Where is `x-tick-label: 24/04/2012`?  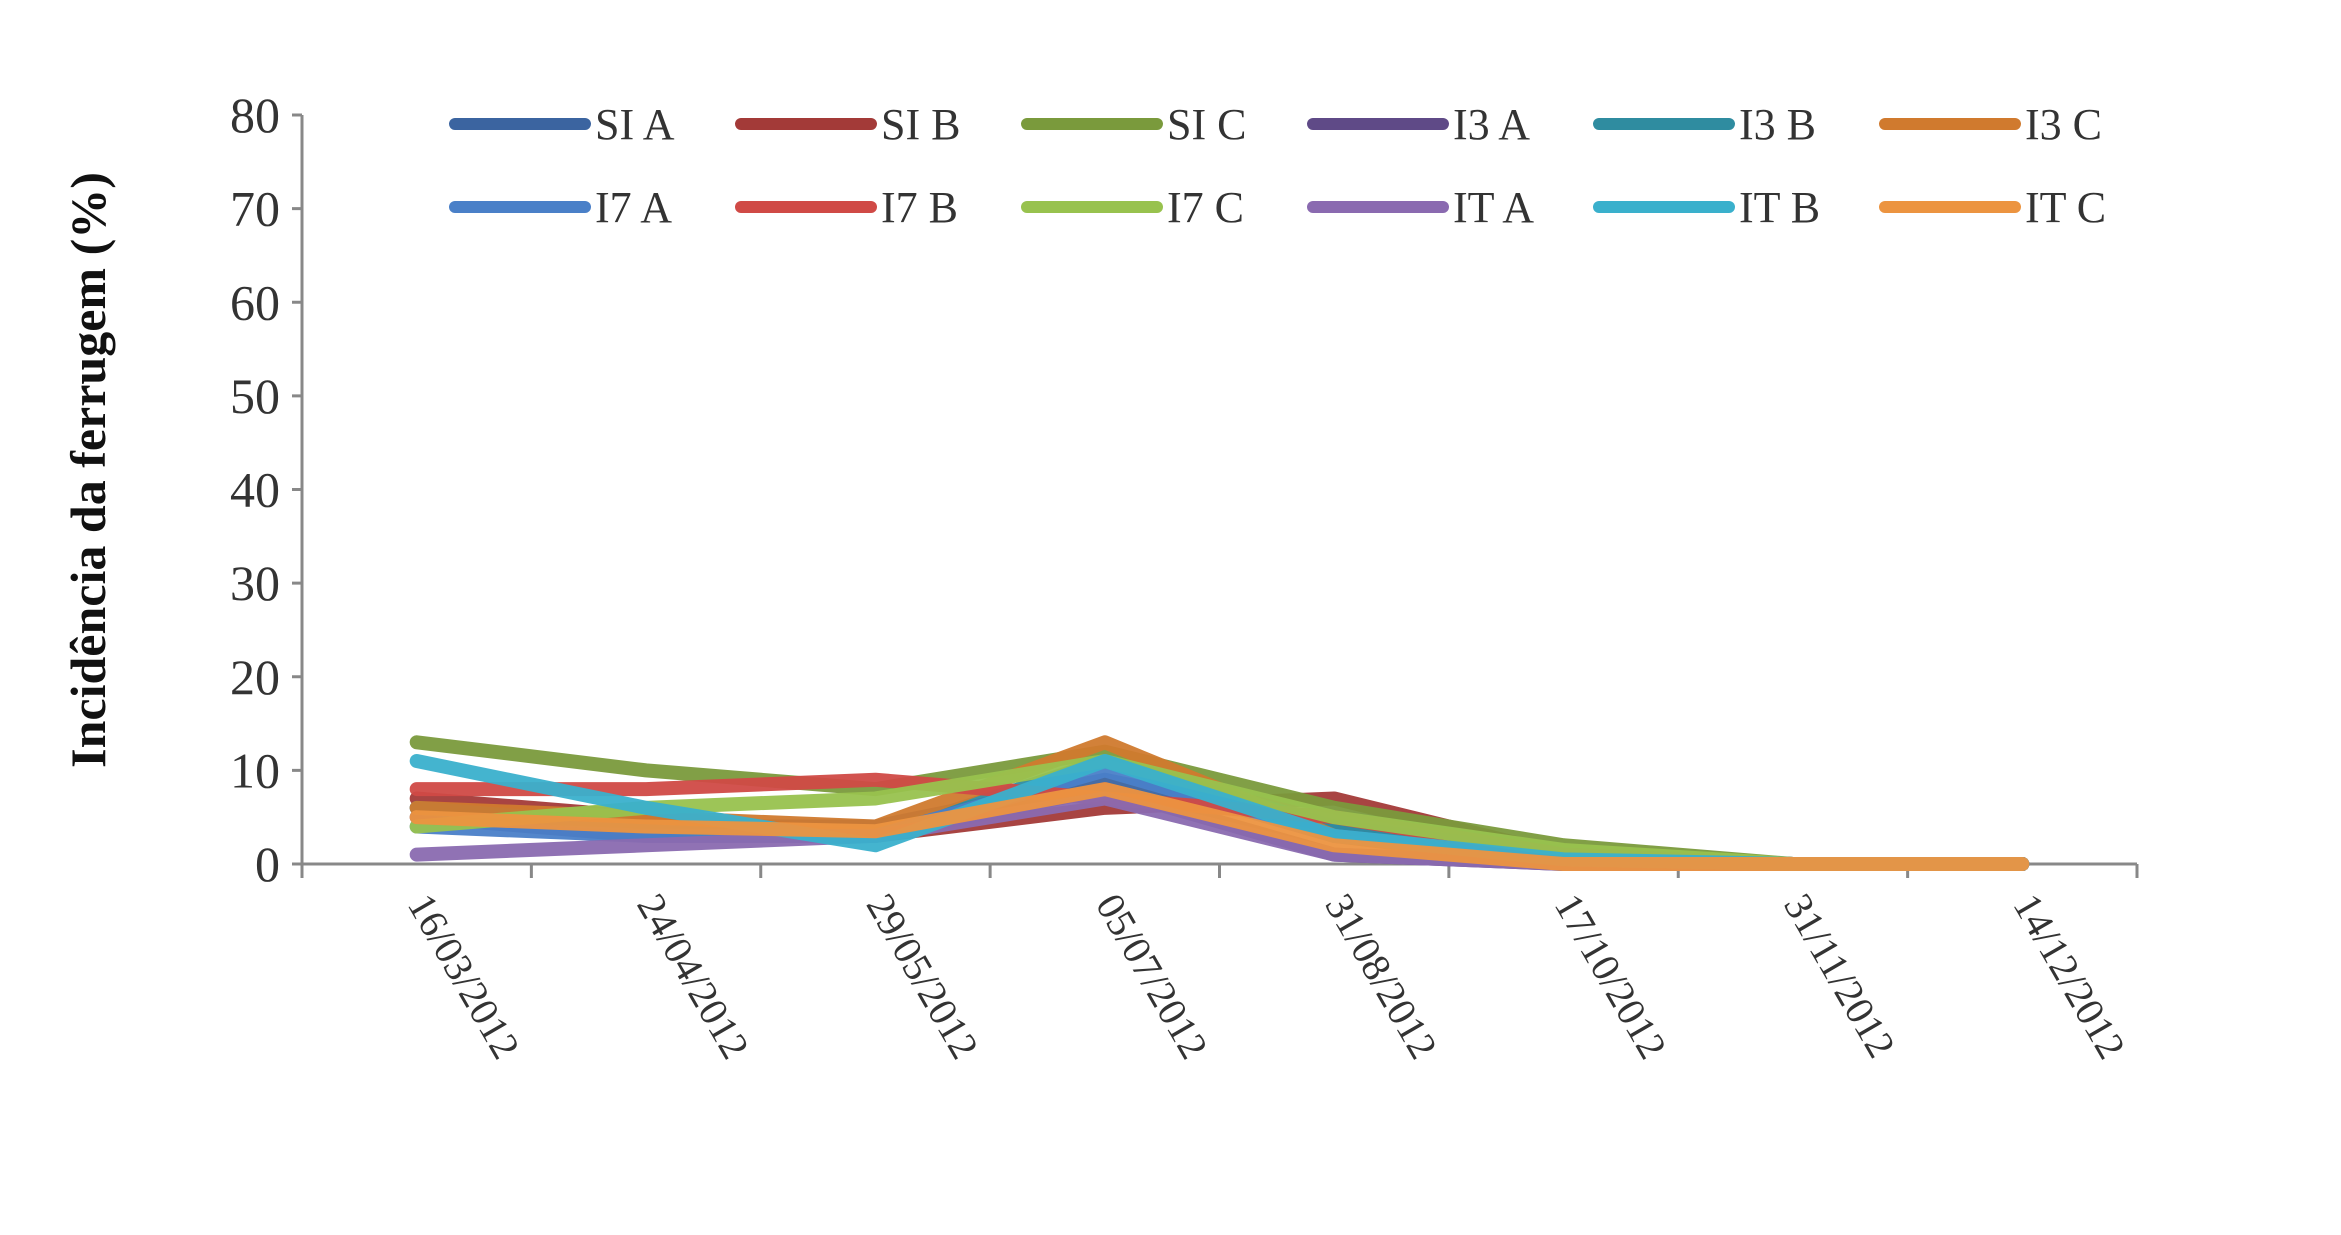
x-tick-label: 24/04/2012 is located at coordinates (693, 976).